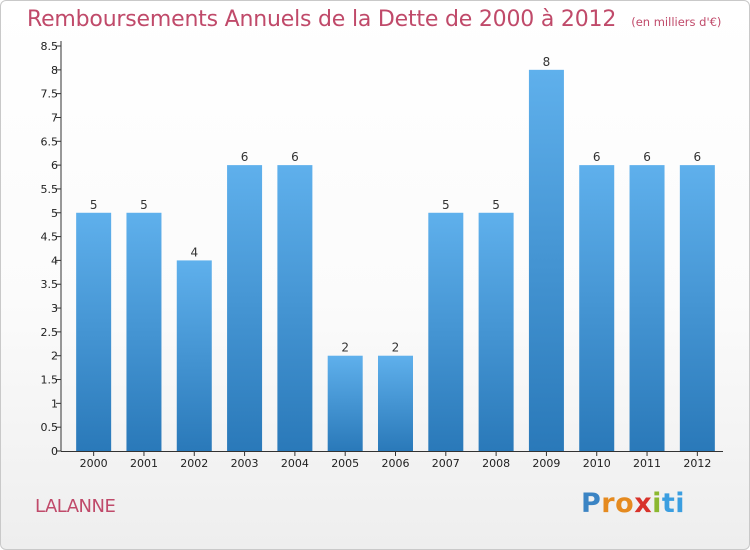  Describe the element at coordinates (54, 451) in the screenshot. I see `y-tick-label: 0` at that location.